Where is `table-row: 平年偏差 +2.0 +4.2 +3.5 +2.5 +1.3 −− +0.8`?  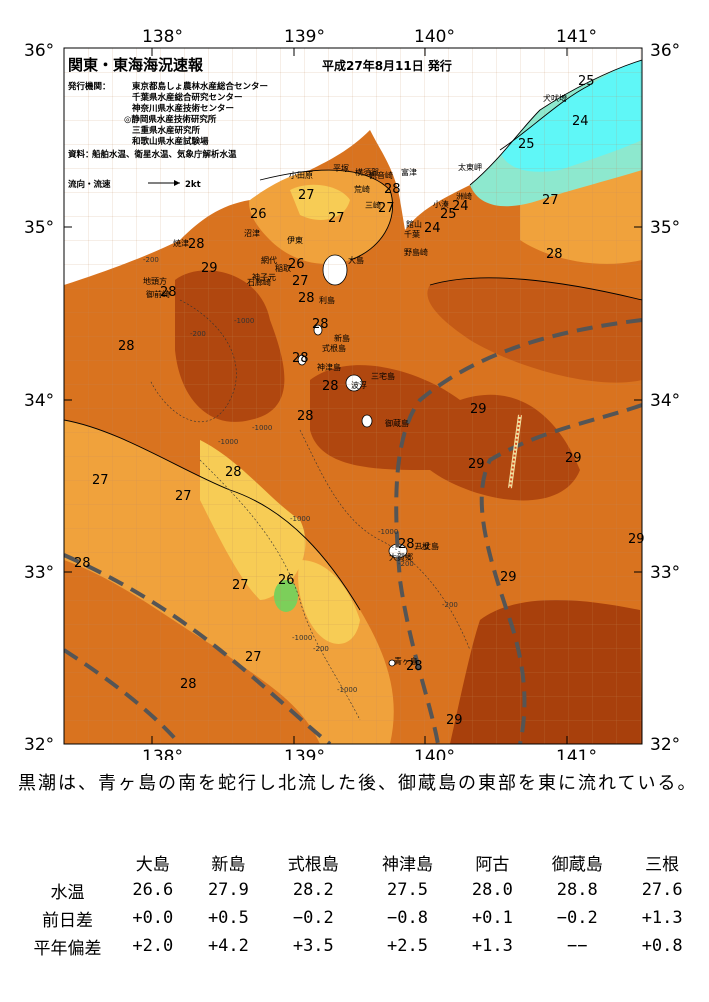
table-row: 平年偏差 +2.0 +4.2 +3.5 +2.5 +1.3 −− +0.8 is located at coordinates (360, 946).